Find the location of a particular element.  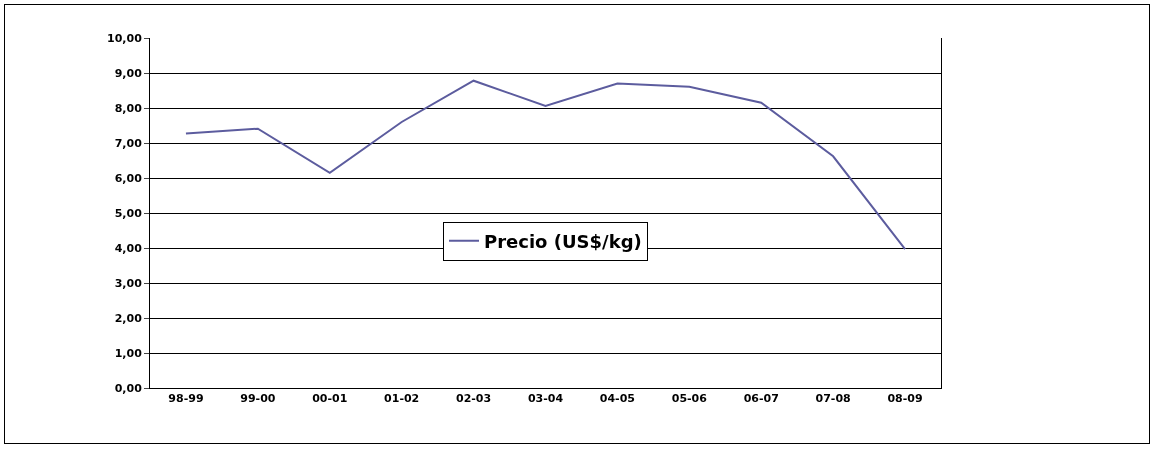

y-tick-label: 8,00 is located at coordinates (128, 108).